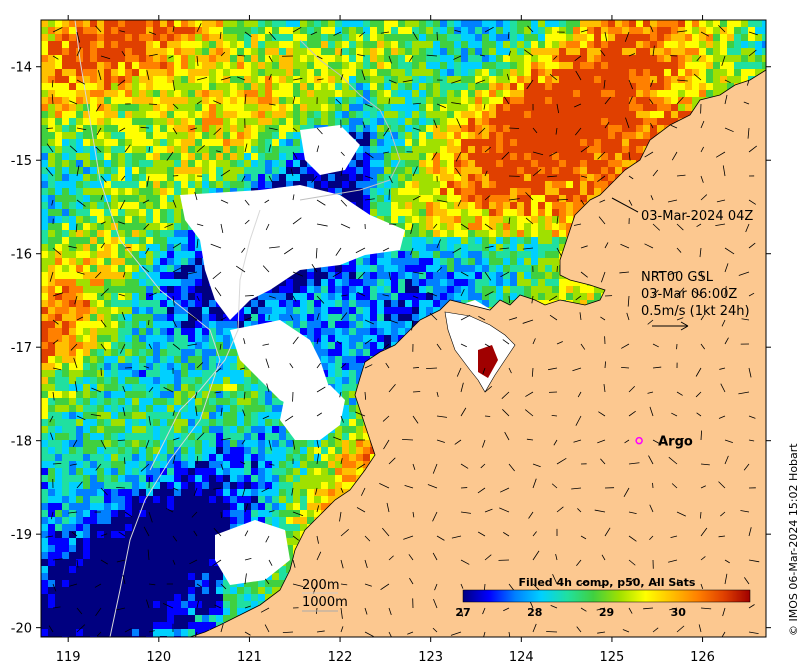  I want to click on y-tick-label: -20, so click(21, 629).